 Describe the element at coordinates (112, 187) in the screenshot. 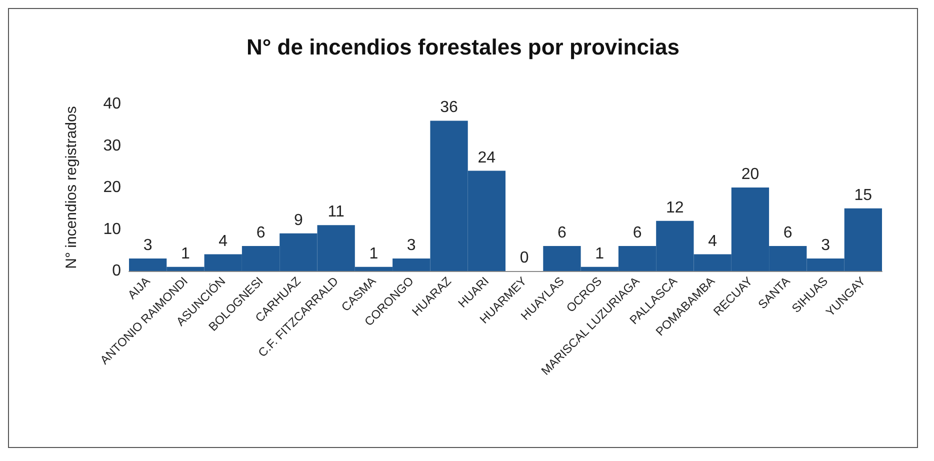

I see `y-tick-label: 20` at that location.